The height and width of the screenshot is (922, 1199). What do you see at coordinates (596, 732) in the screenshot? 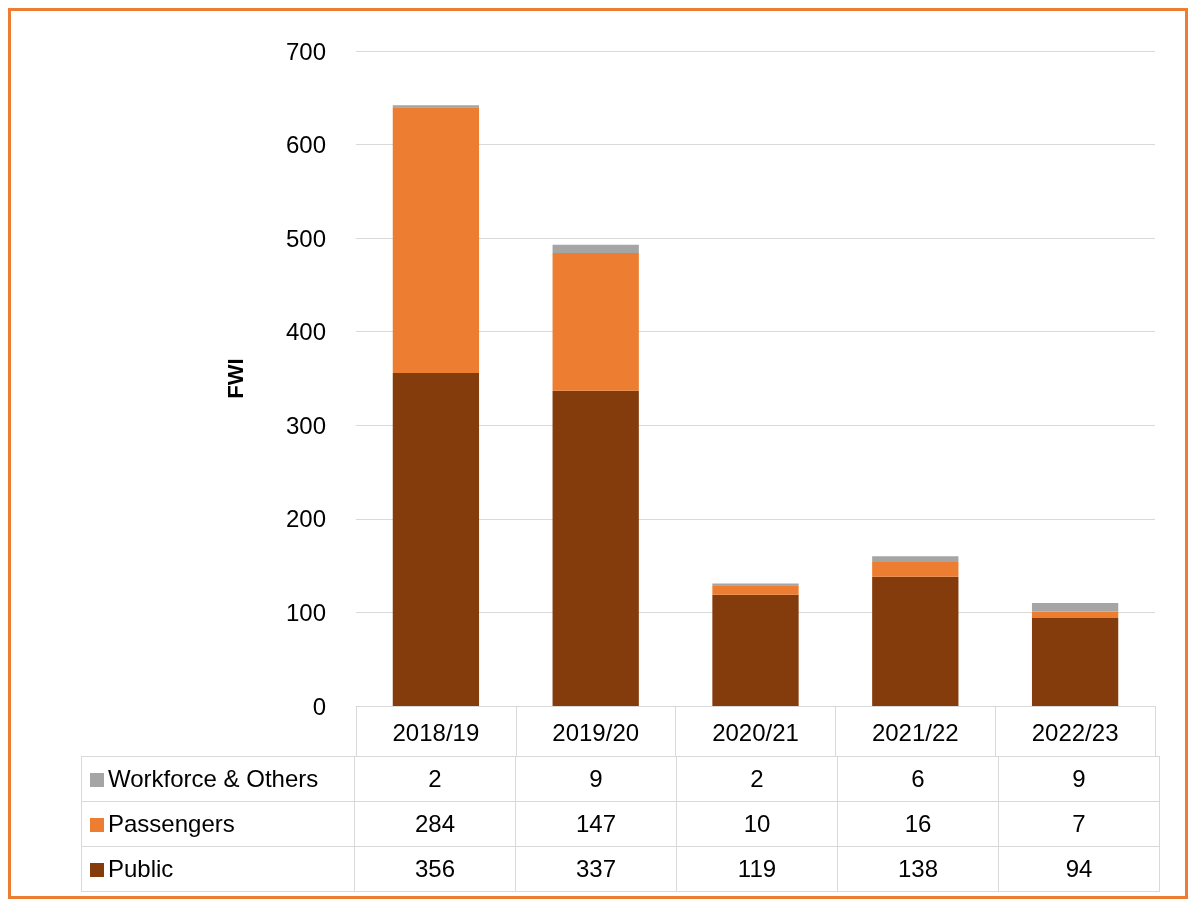
I see `x-tick-label: 2019/20` at bounding box center [596, 732].